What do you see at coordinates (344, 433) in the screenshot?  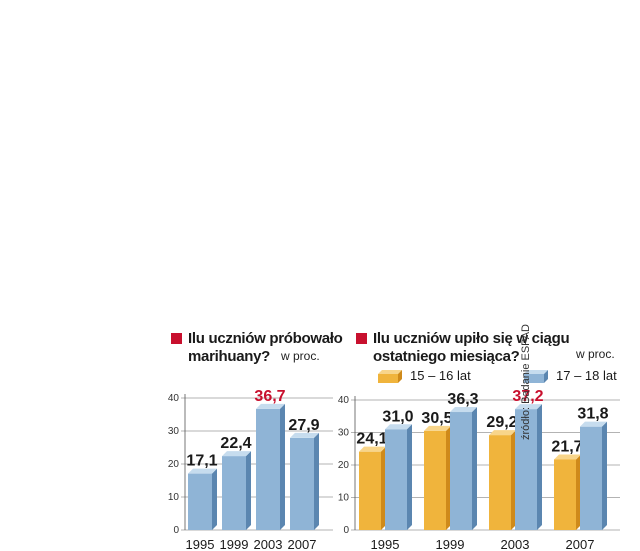 I see `chart2-ytick-label: 30` at bounding box center [344, 433].